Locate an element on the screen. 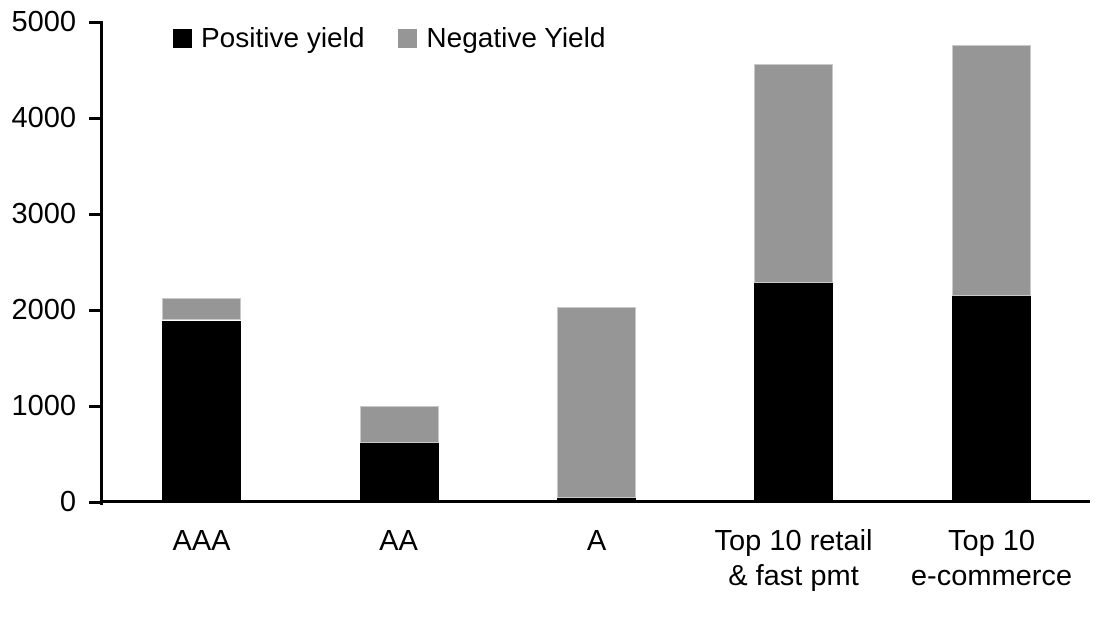 The image size is (1102, 618). y-tick-2000 is located at coordinates (96, 310).